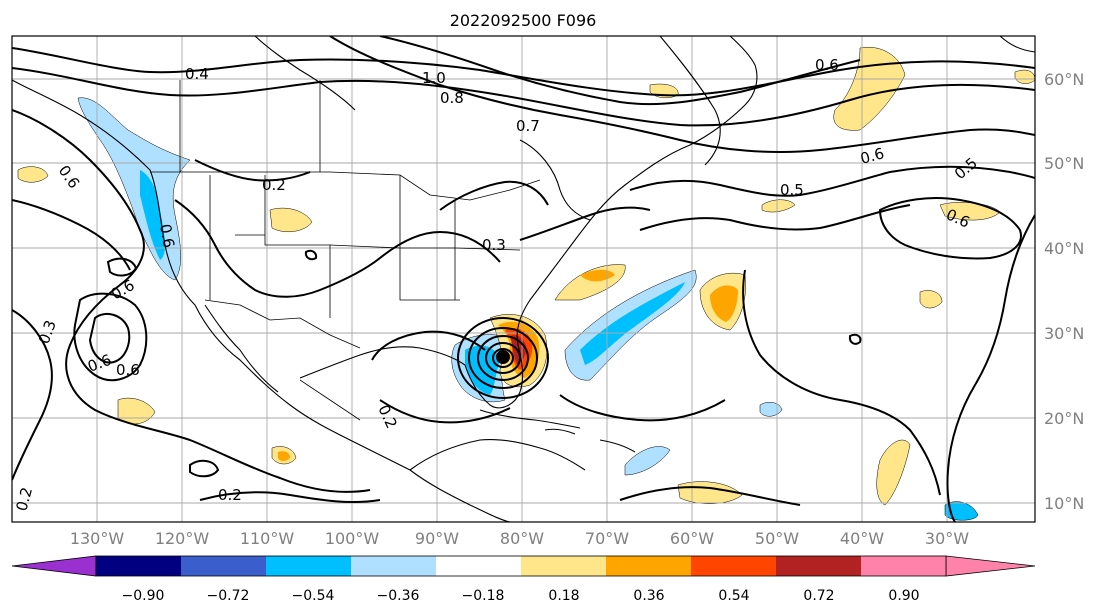 This screenshot has height=615, width=1105. Describe the element at coordinates (398, 596) in the screenshot. I see `colorbar-tick: −0.36` at that location.